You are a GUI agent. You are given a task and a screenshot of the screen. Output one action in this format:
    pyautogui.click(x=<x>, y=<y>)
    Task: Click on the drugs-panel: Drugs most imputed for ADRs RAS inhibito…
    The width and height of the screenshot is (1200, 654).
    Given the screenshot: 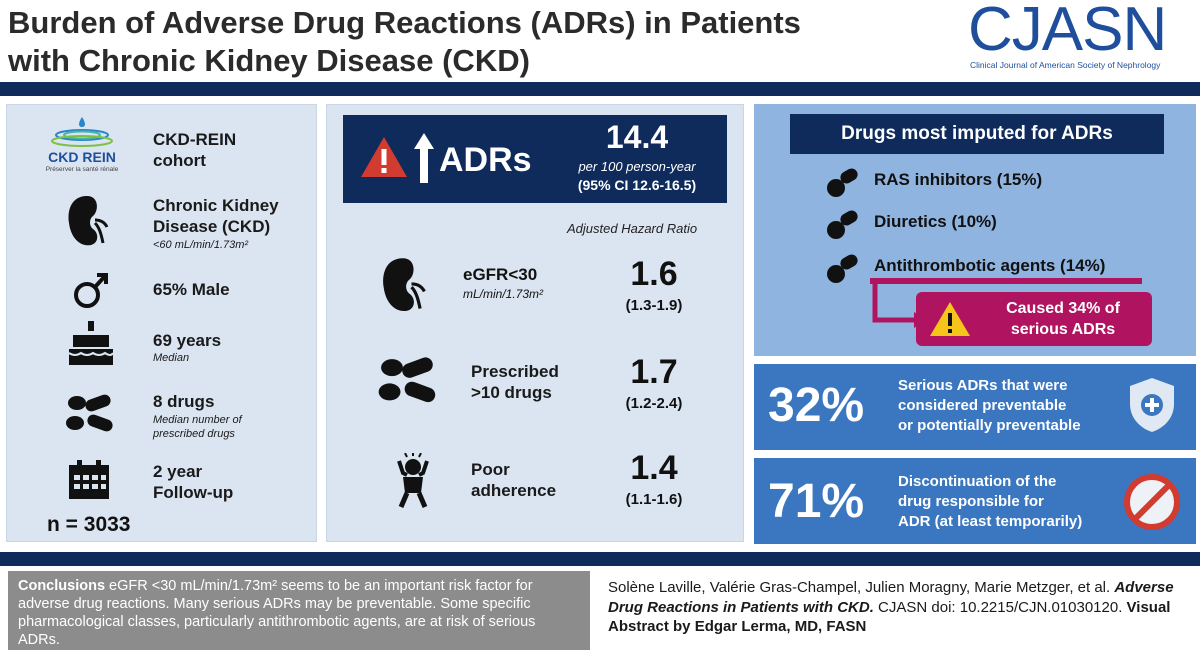 What is the action you would take?
    pyautogui.click(x=975, y=230)
    